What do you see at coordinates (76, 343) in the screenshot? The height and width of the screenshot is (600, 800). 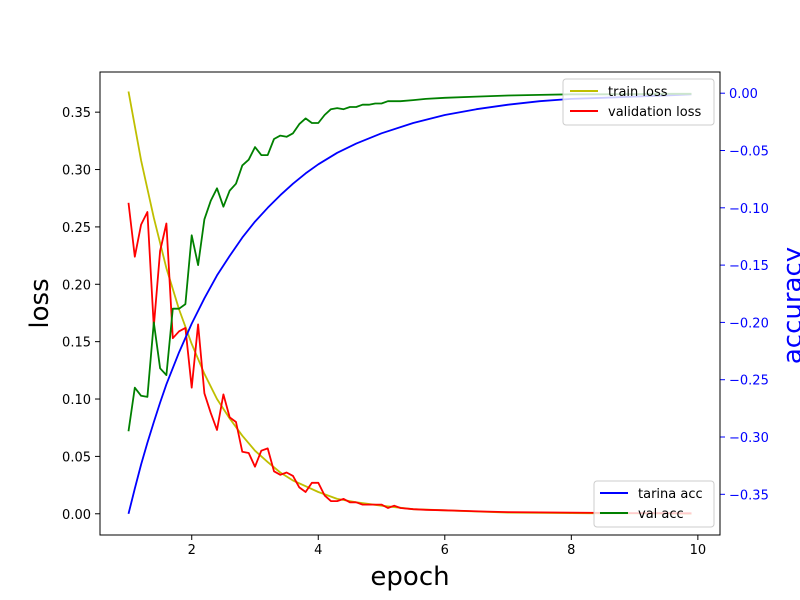 I see `y-tick-label-left: 0.15` at bounding box center [76, 343].